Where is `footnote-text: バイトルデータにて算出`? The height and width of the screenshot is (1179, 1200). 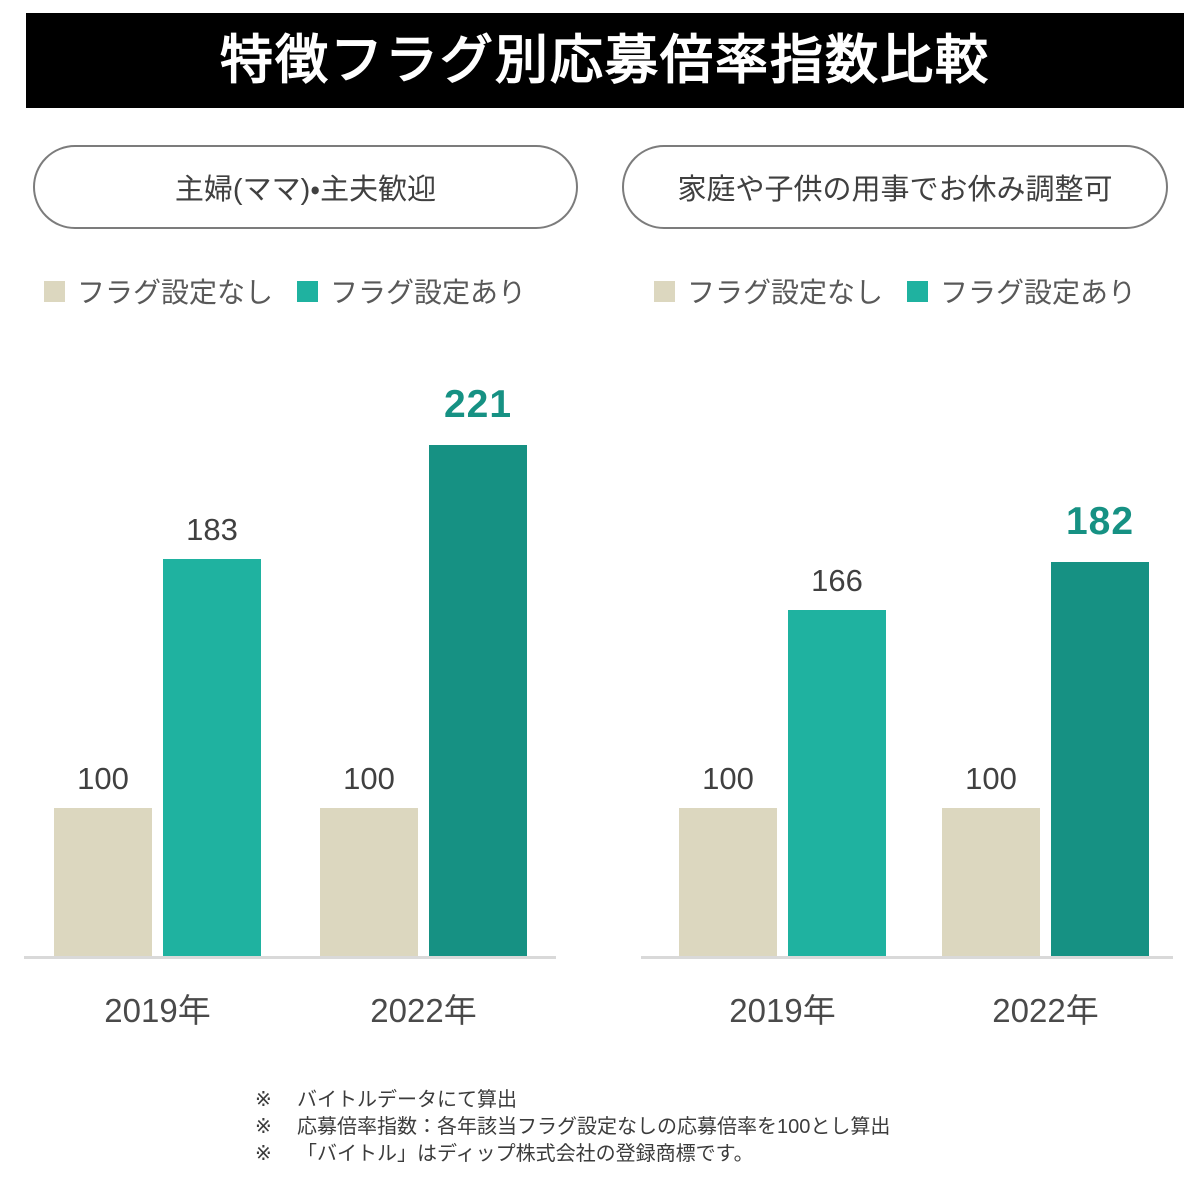
footnote-text: バイトルデータにて算出 is located at coordinates (407, 1100).